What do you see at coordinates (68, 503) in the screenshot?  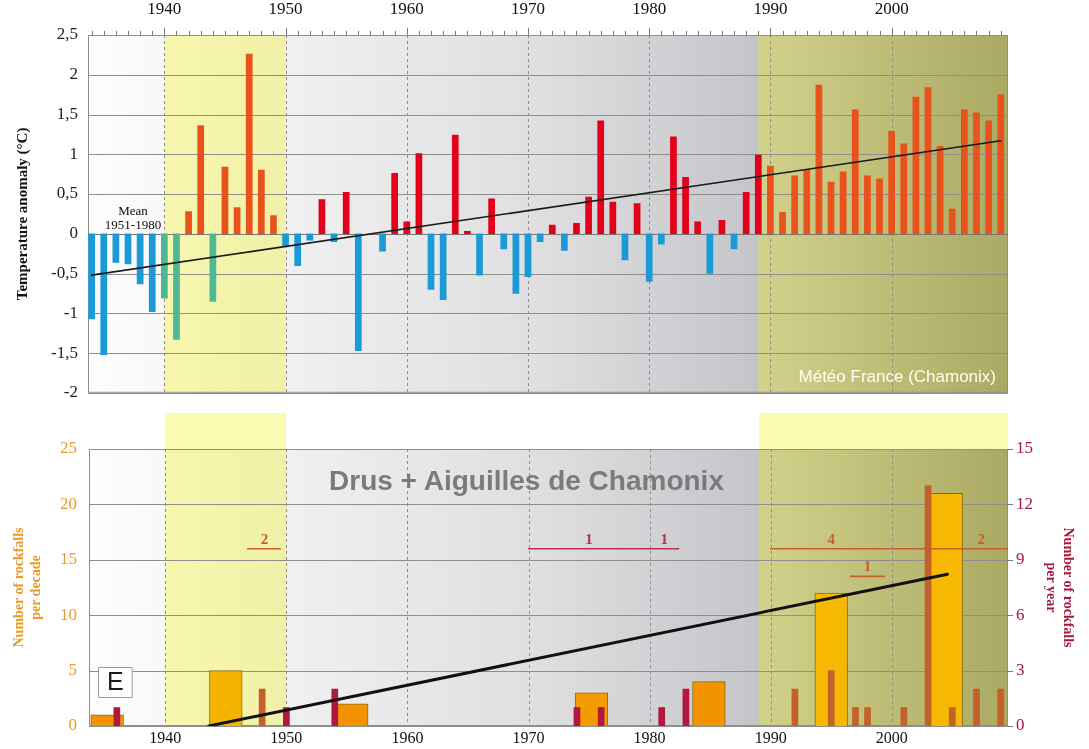 I see `y-tick-label: 20` at bounding box center [68, 503].